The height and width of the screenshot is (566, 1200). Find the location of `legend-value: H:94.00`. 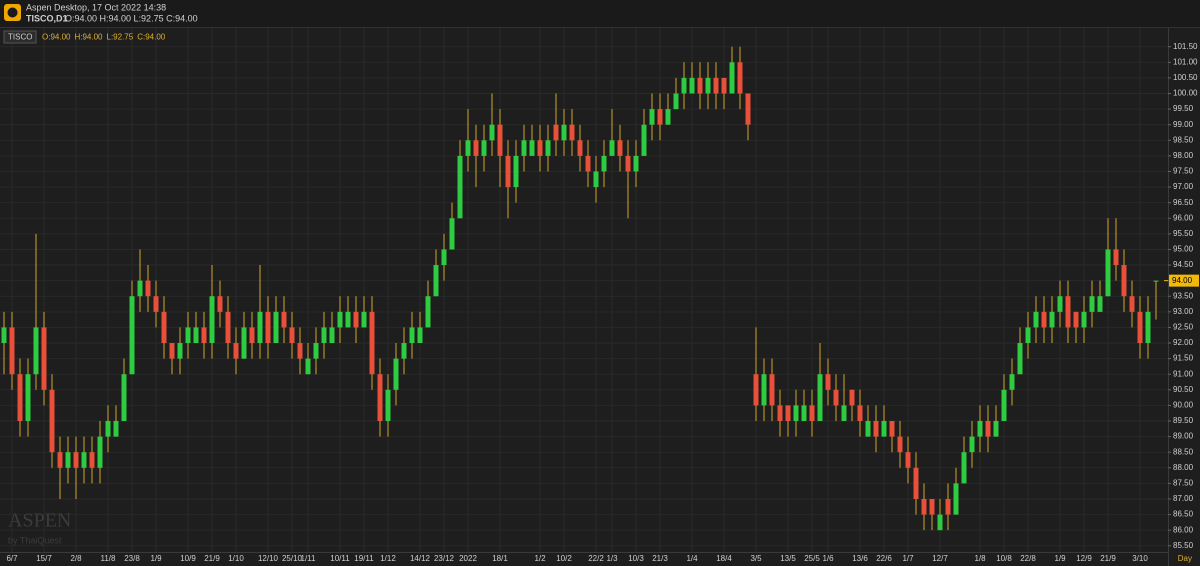

legend-value: H:94.00 is located at coordinates (88, 37).